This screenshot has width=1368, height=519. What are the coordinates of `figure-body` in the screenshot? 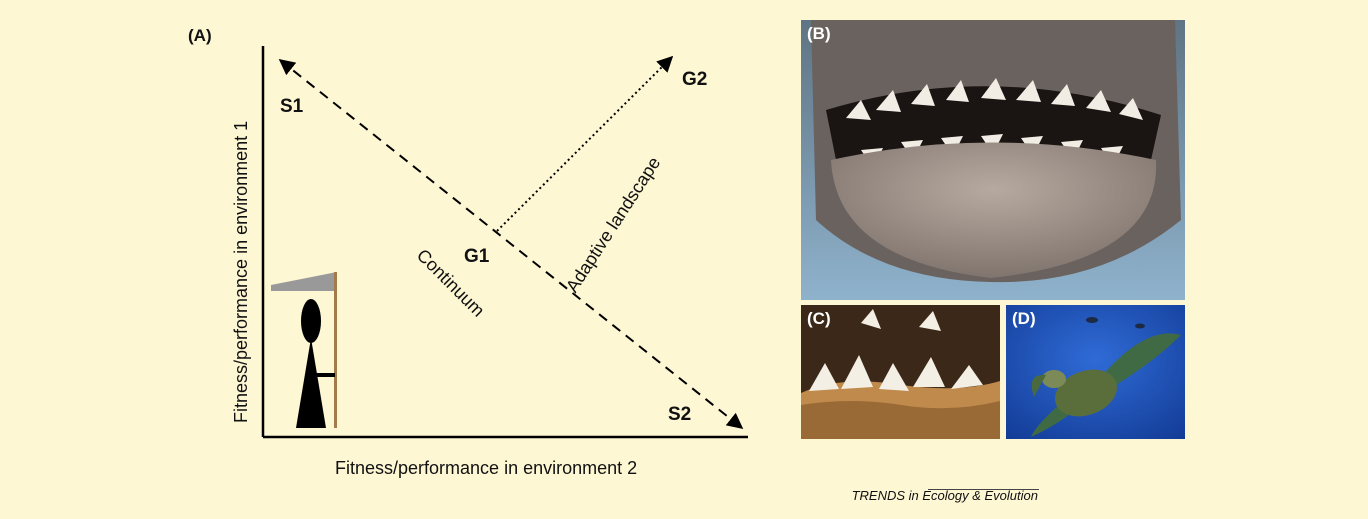 It's located at (311, 383).